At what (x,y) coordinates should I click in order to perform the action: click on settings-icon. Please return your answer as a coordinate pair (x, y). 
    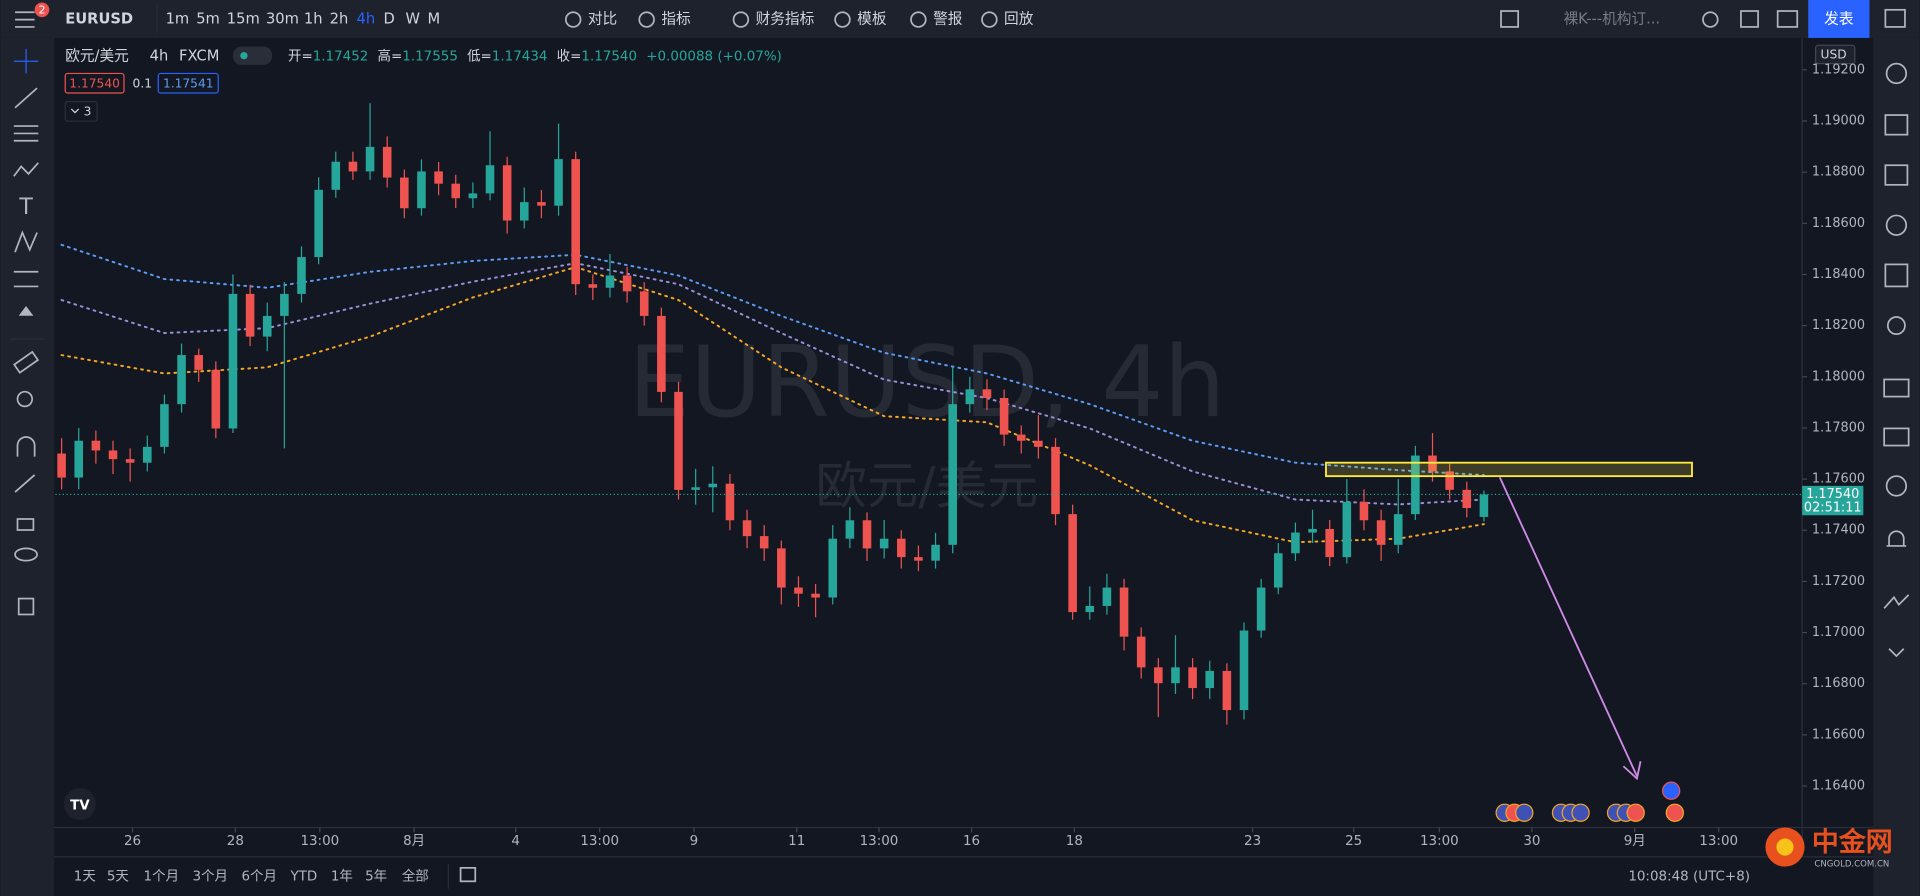
    Looking at the image, I should click on (1710, 19).